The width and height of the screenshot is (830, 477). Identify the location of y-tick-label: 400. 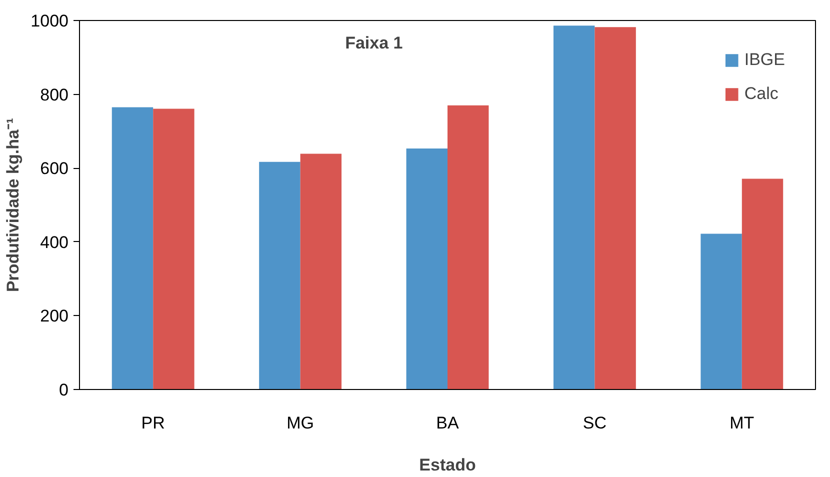
(54, 242).